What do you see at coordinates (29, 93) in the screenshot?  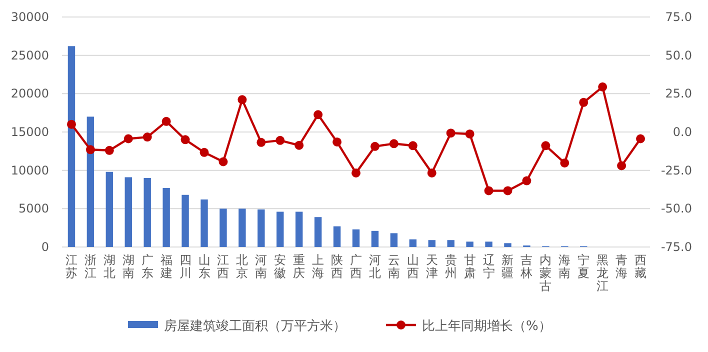 I see `y-tick-label: 20000` at bounding box center [29, 93].